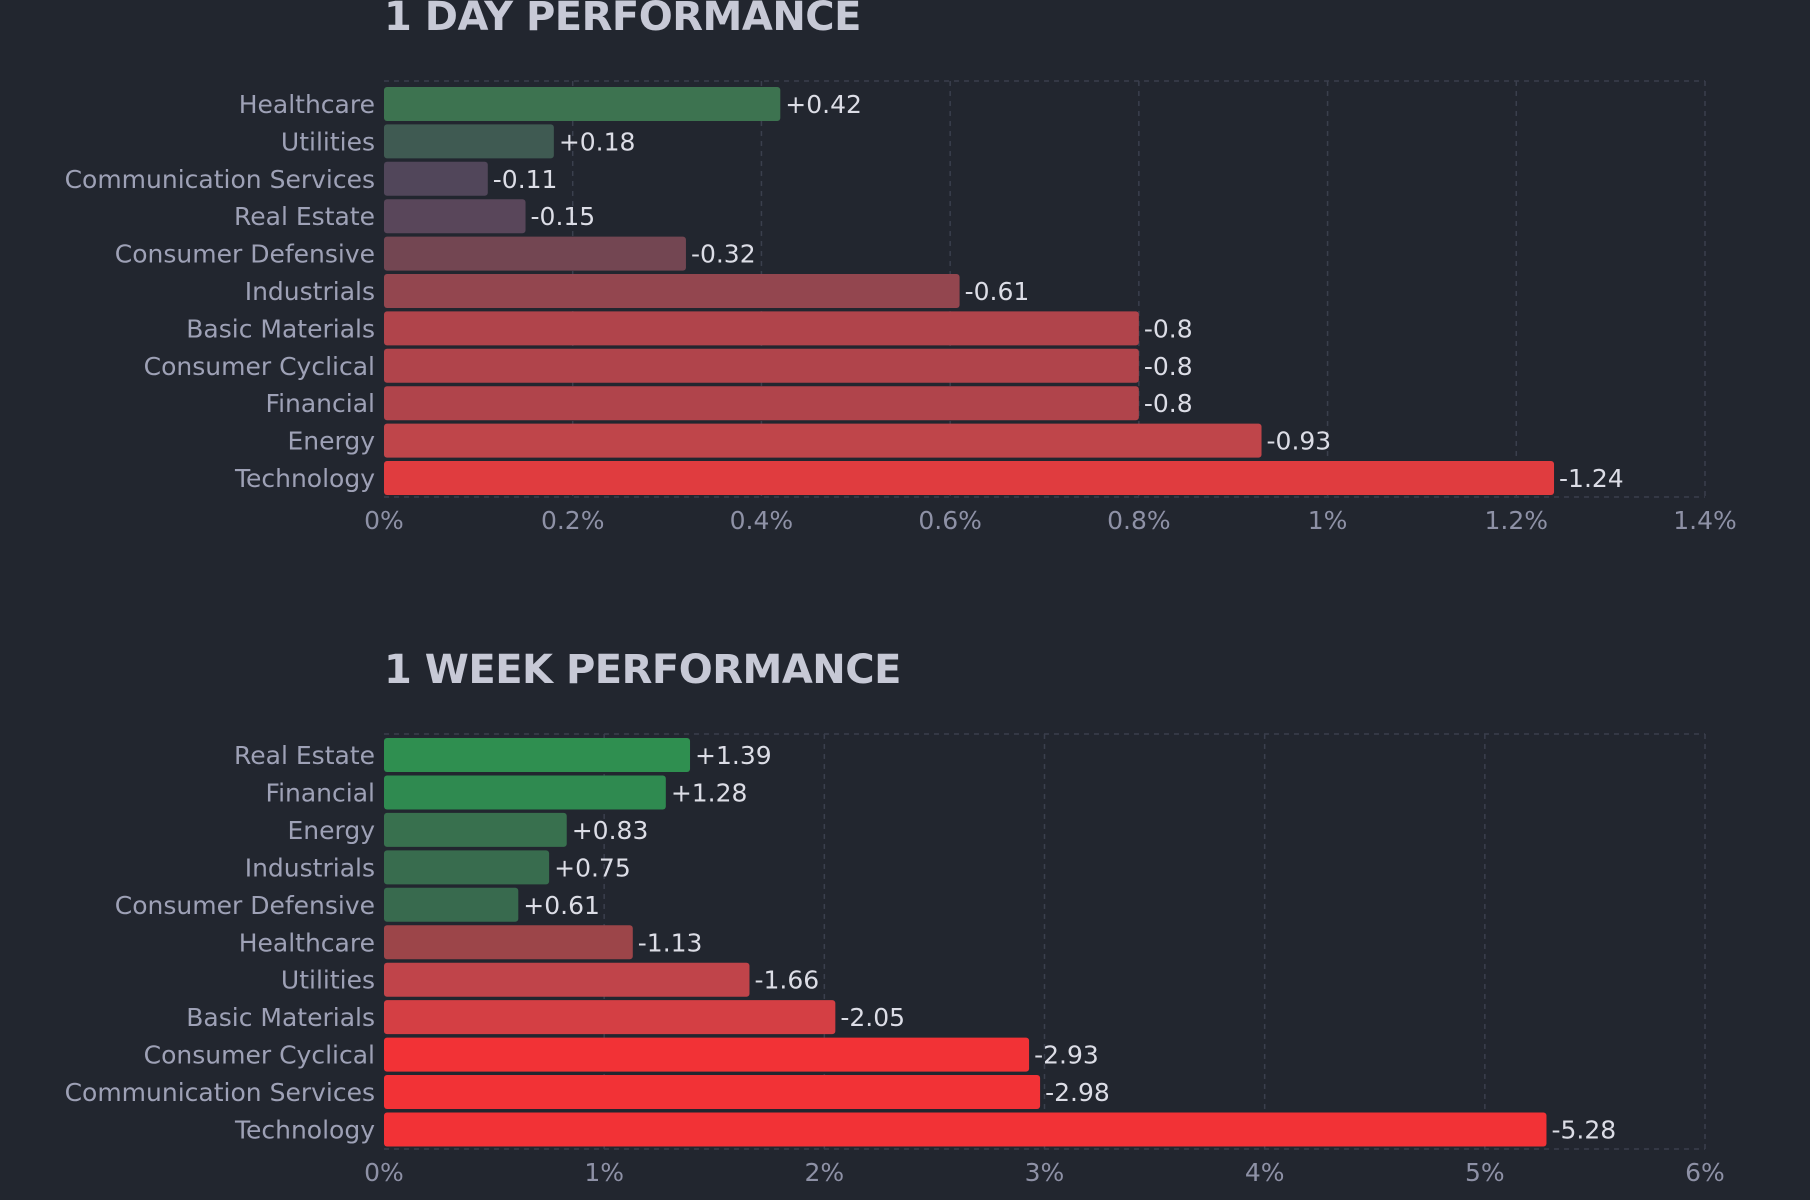  I want to click on value-label: -0.32, so click(723, 254).